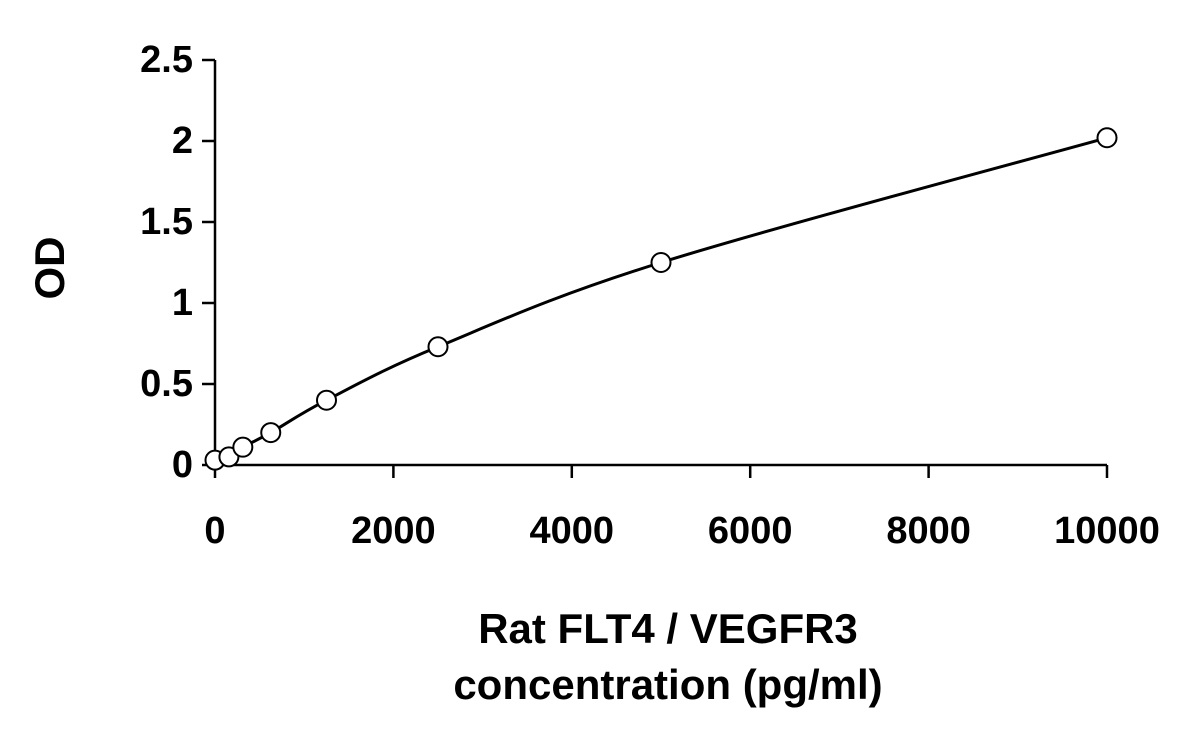  Describe the element at coordinates (49, 268) in the screenshot. I see `y-axis-title: OD` at that location.